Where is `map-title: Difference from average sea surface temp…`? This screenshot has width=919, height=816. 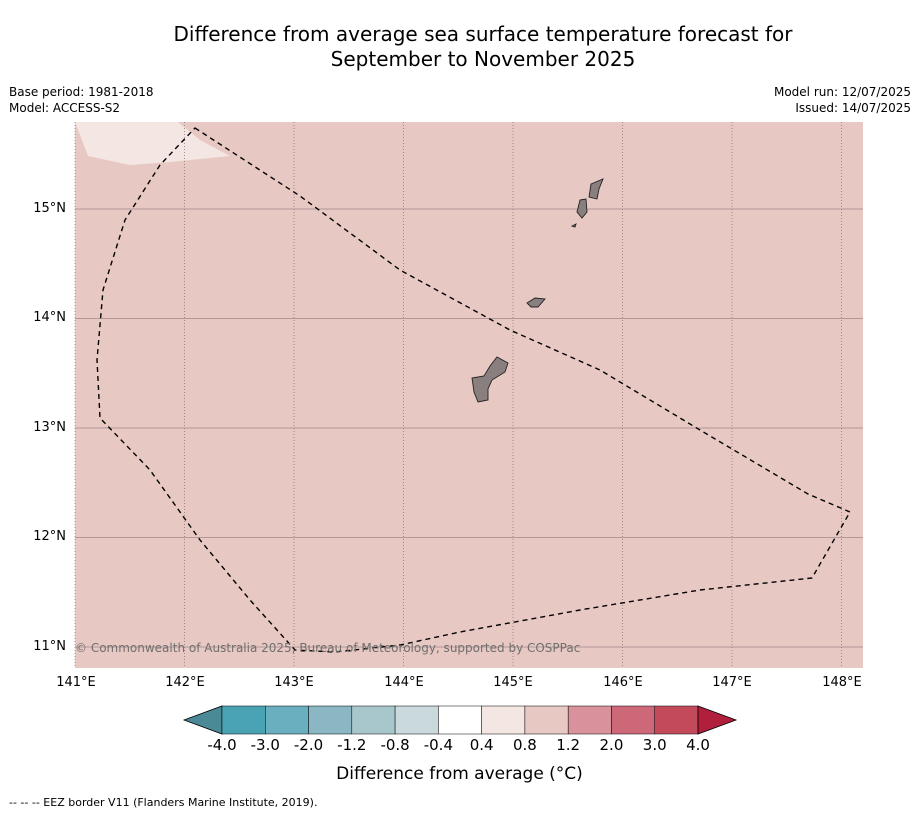
map-title: Difference from average sea surface temp… is located at coordinates (459, 47).